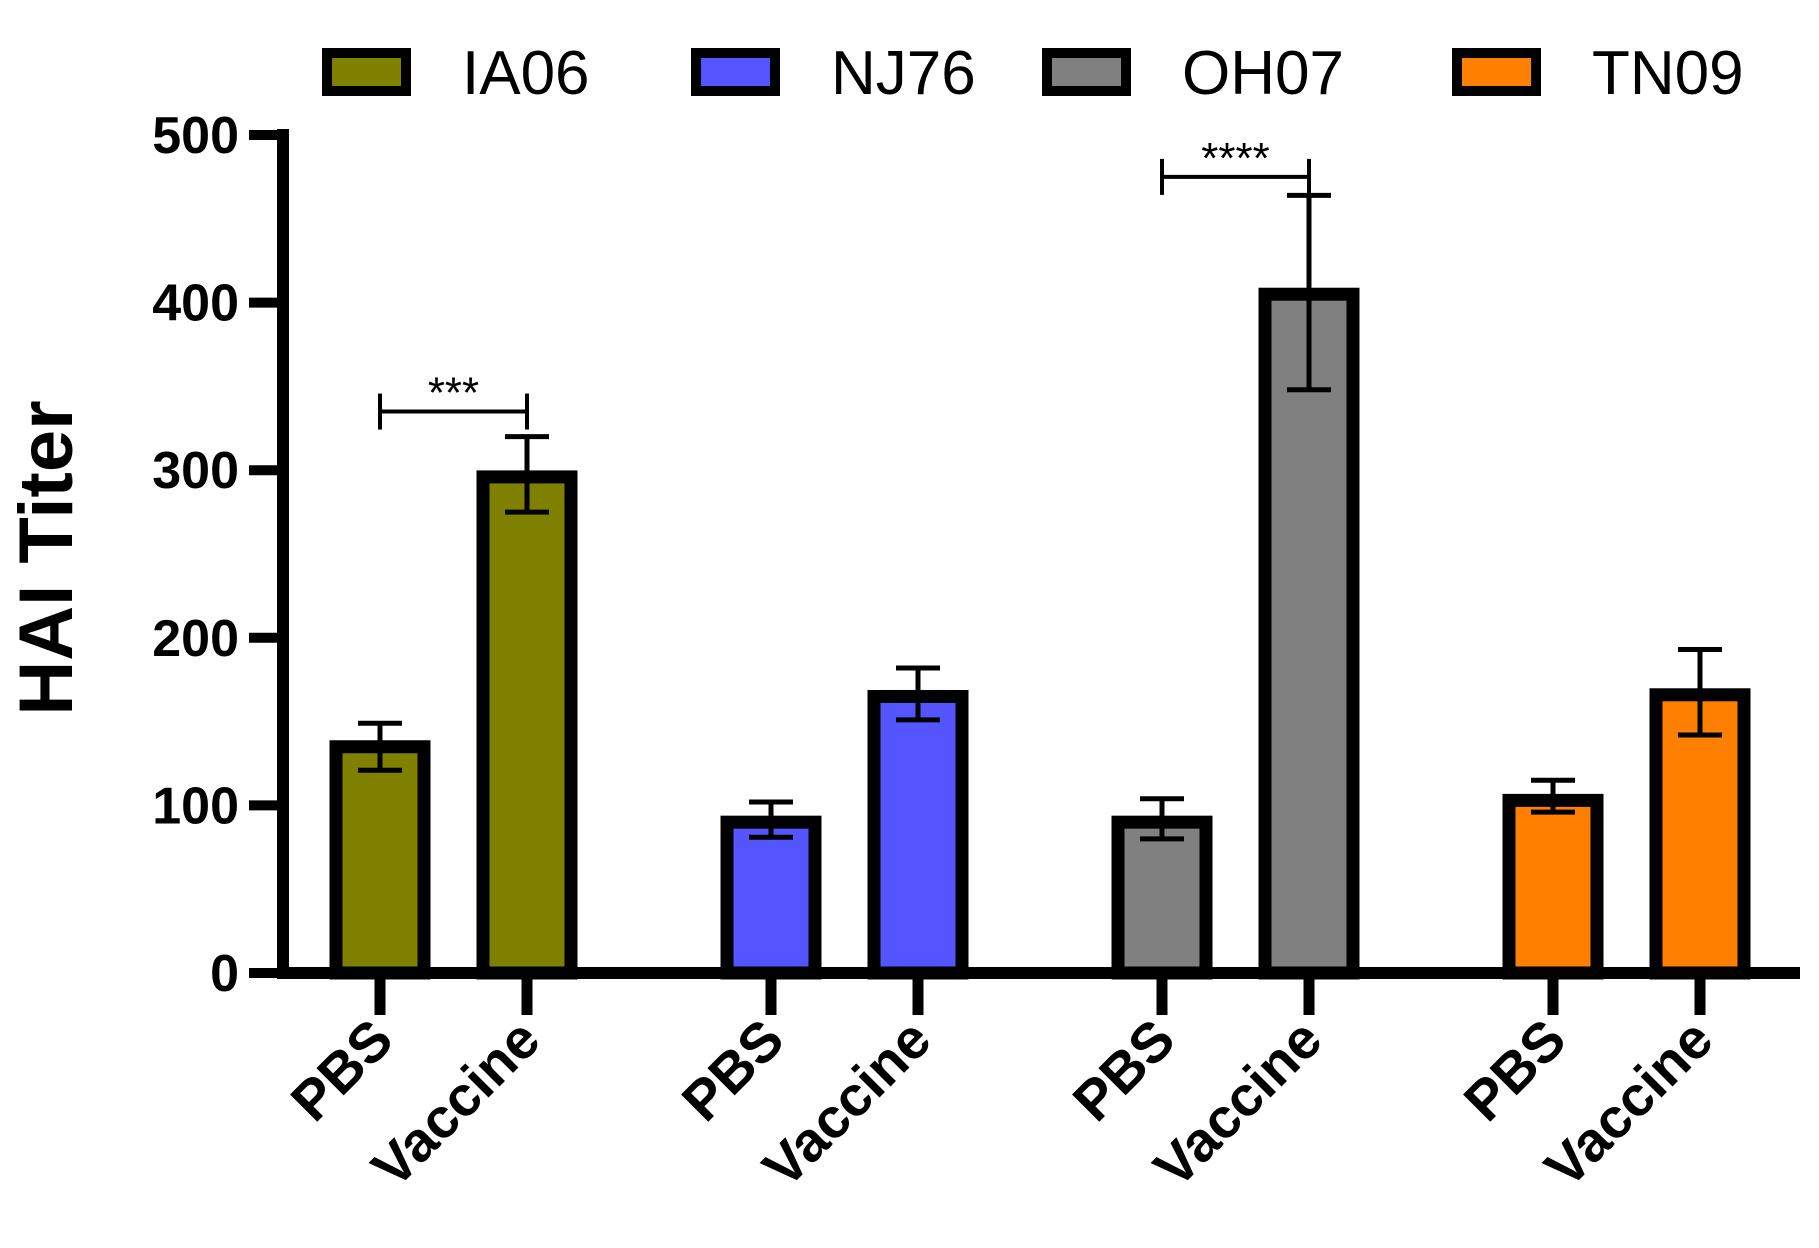 The height and width of the screenshot is (1248, 1819). What do you see at coordinates (1033, 73) in the screenshot?
I see `legend: IA06 NJ76 OH07 TN09` at bounding box center [1033, 73].